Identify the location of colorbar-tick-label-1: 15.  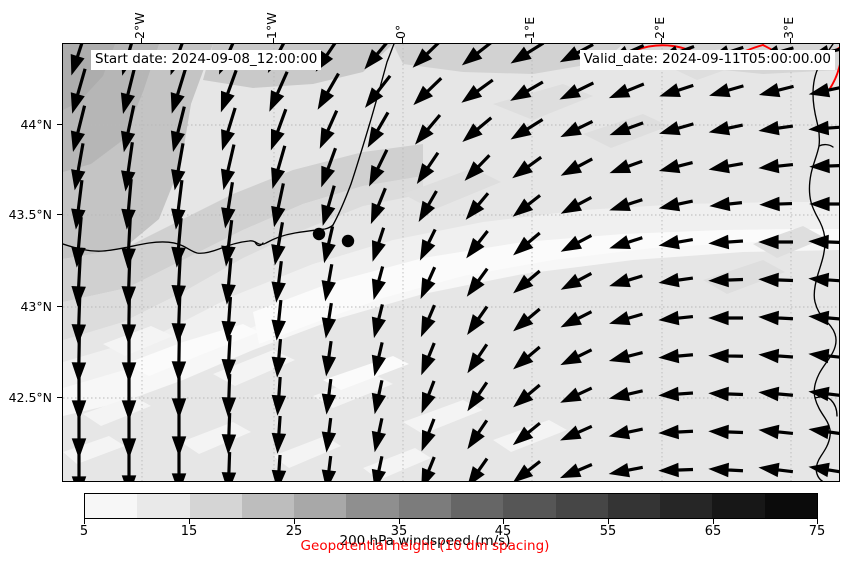
(189, 531).